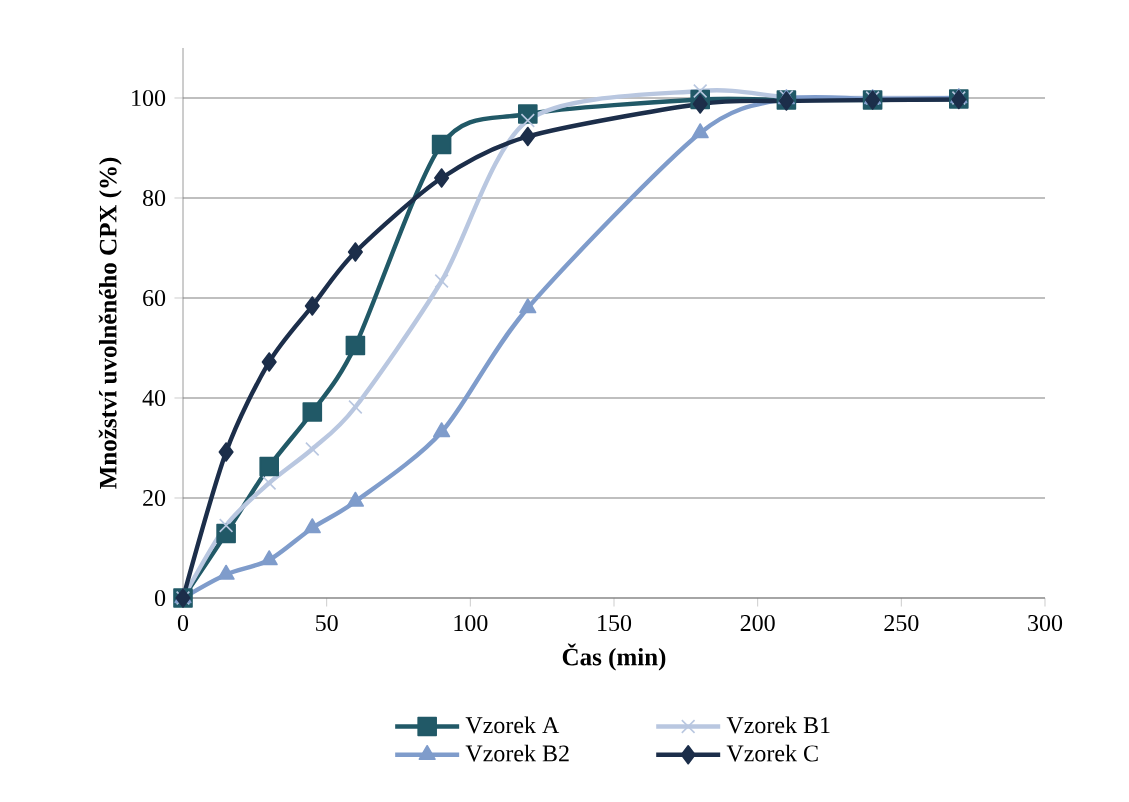 This screenshot has width=1129, height=802. Describe the element at coordinates (1045, 623) in the screenshot. I see `x-tick-label: 300` at that location.